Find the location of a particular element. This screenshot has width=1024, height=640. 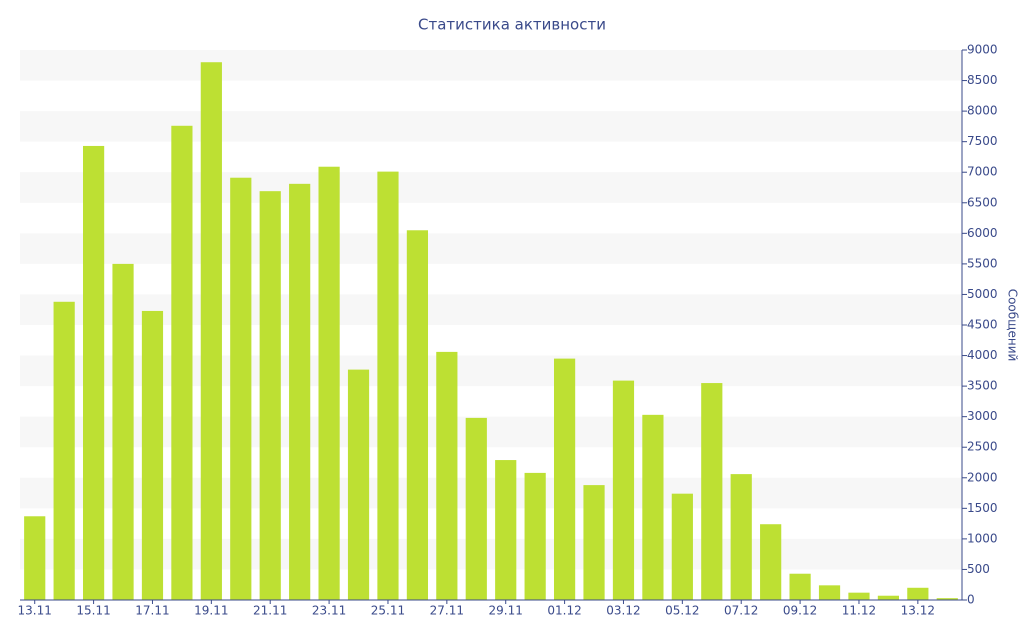

y-tick-label: 1000 is located at coordinates (982, 538).